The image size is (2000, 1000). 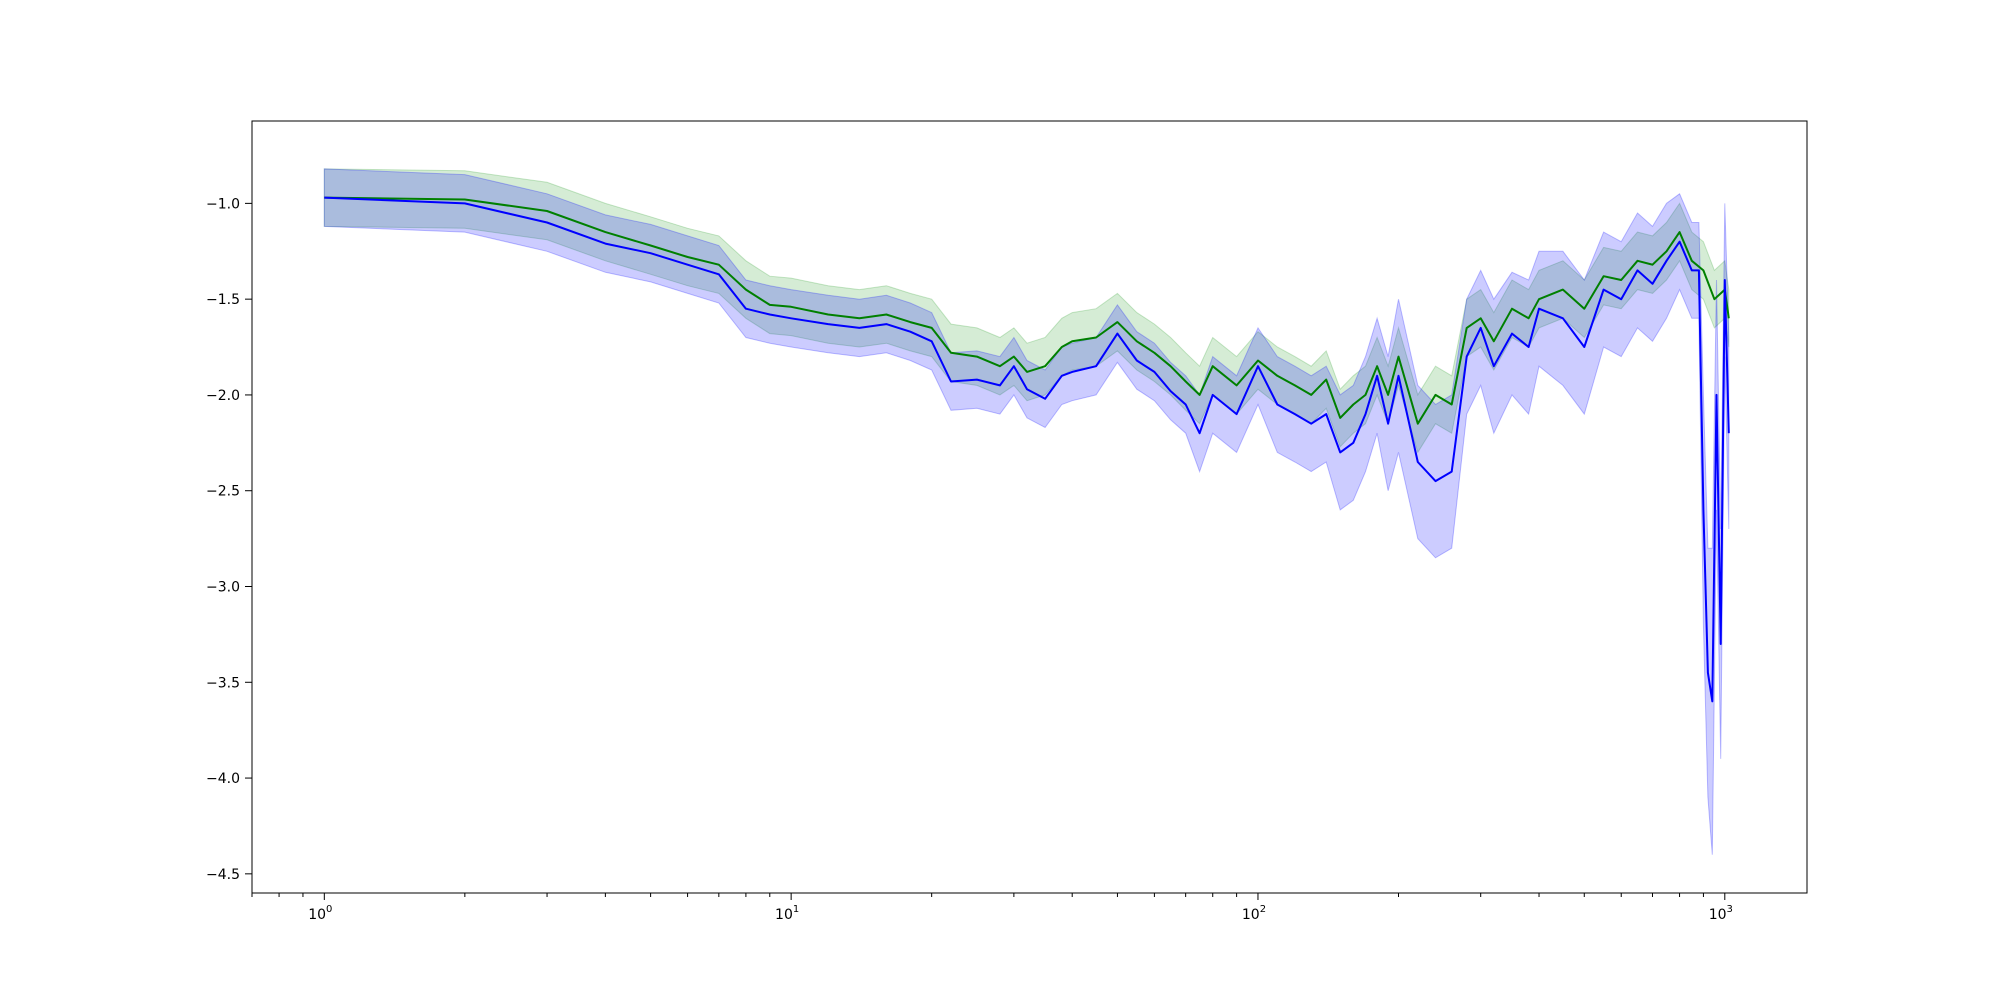 What do you see at coordinates (223, 396) in the screenshot?
I see `y-tick-label: −2.0` at bounding box center [223, 396].